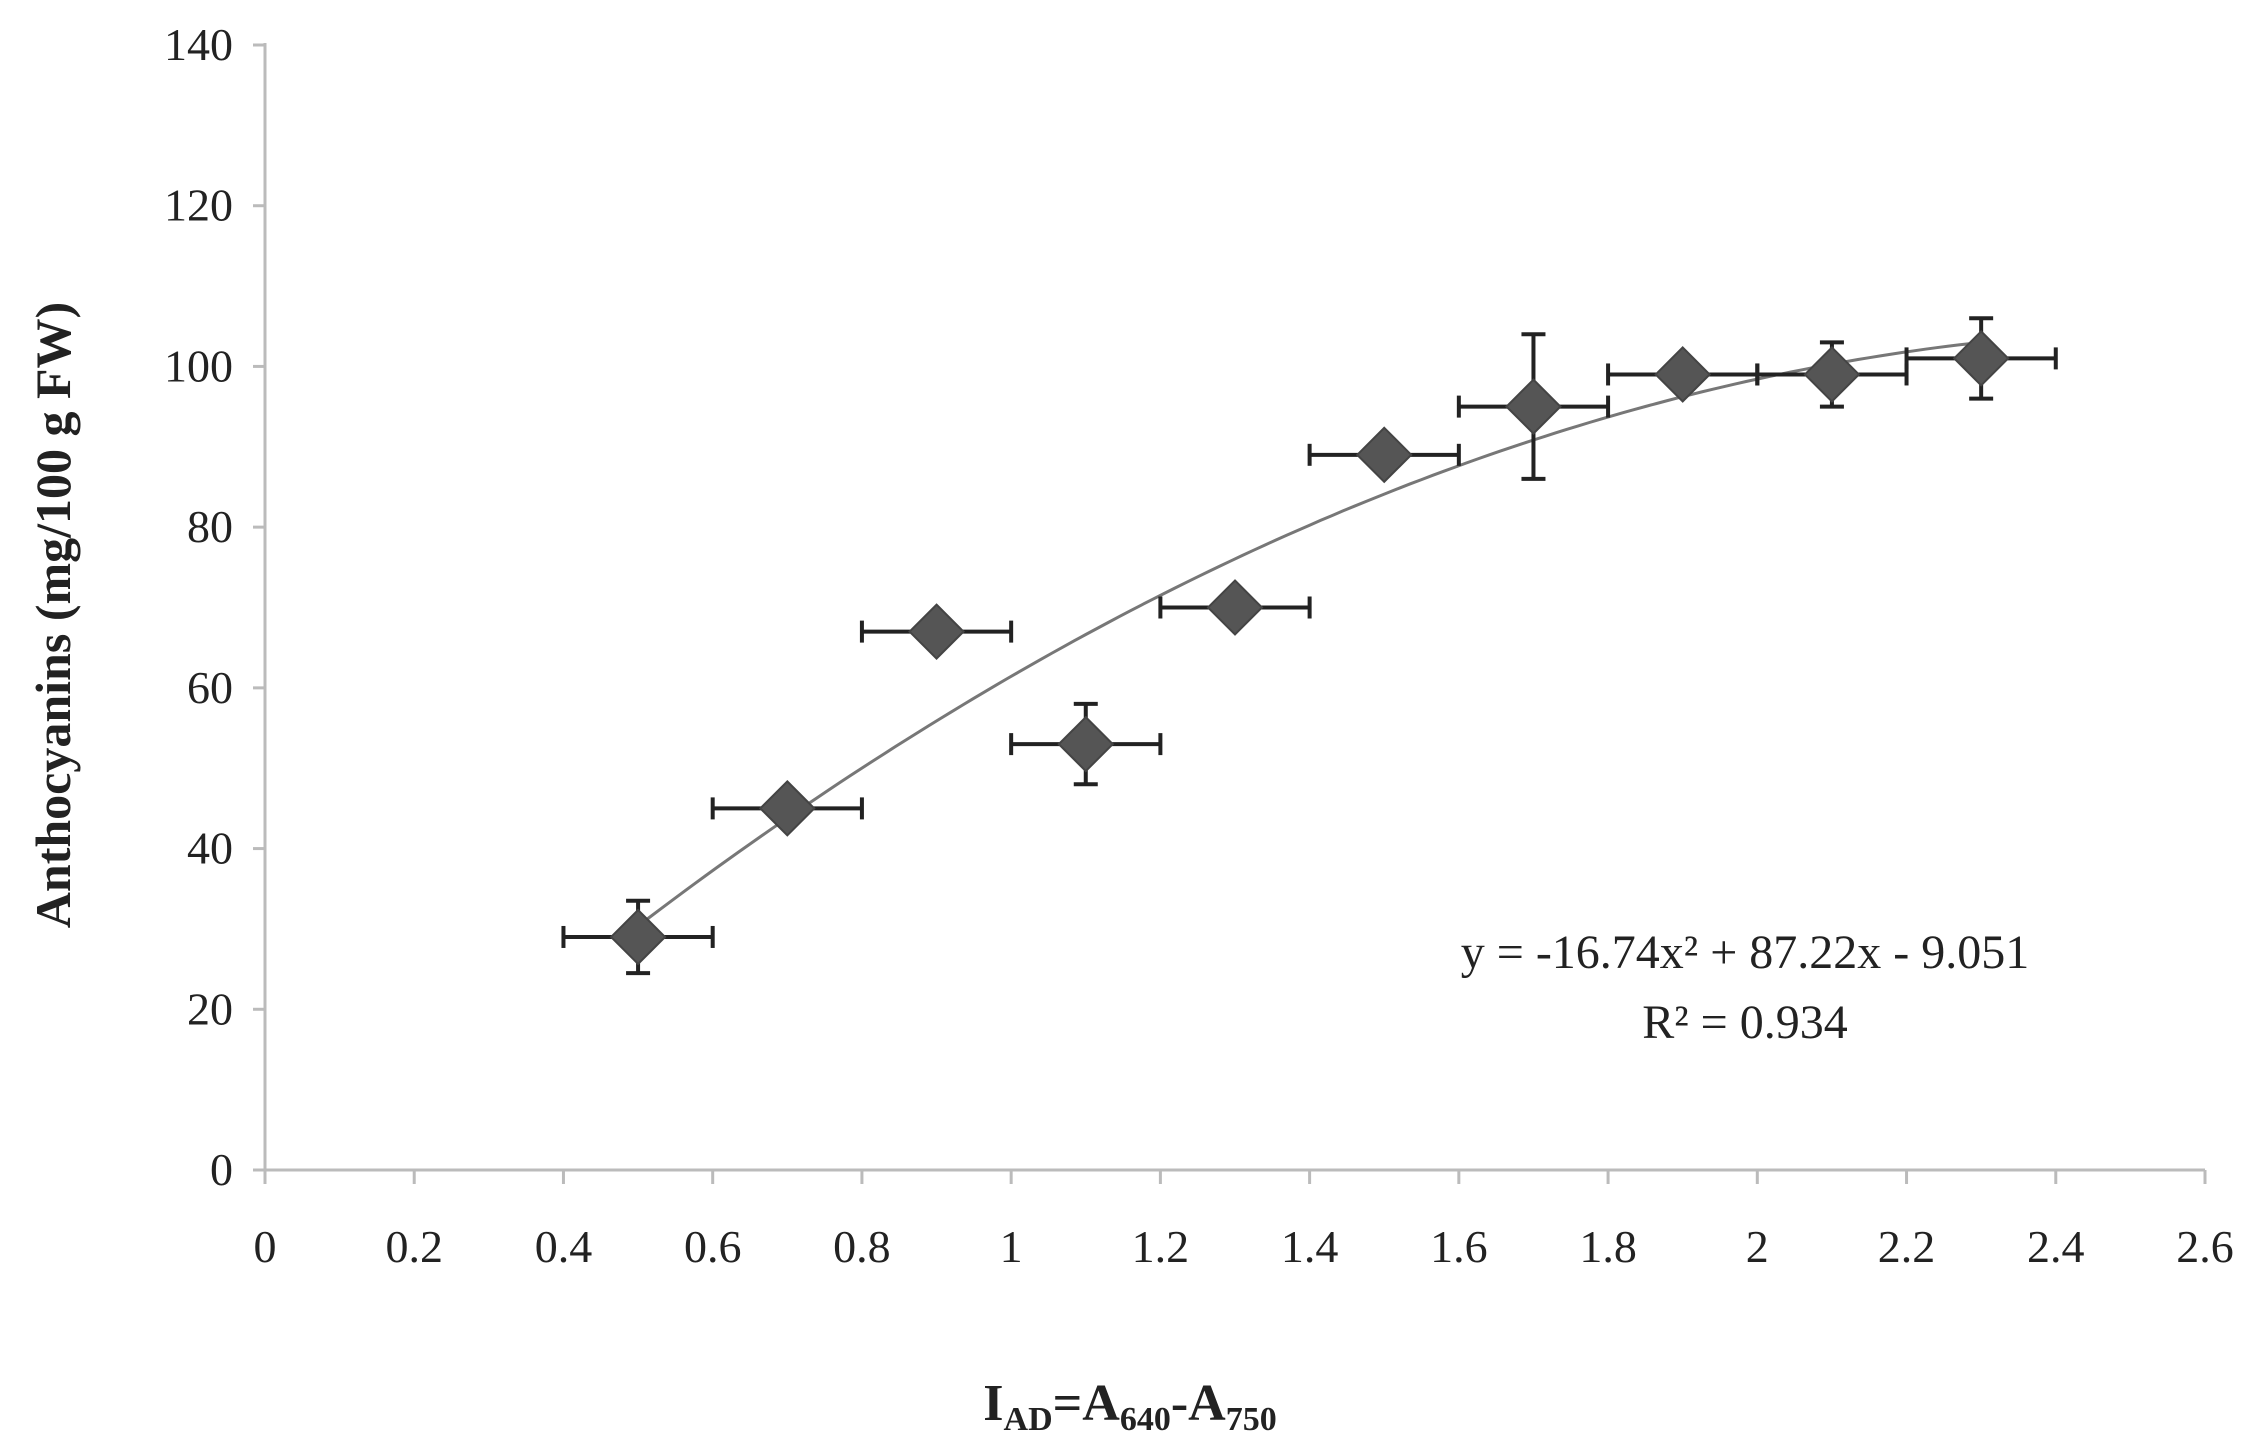 This screenshot has height=1433, width=2262. What do you see at coordinates (198, 365) in the screenshot?
I see `y-tick-label: 100` at bounding box center [198, 365].